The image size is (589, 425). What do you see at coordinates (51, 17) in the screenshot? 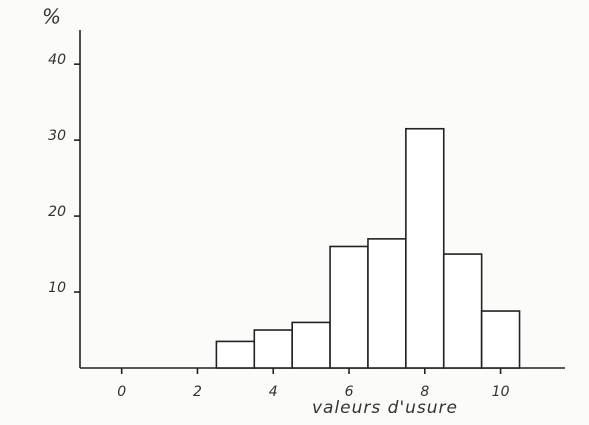
I see `y-axis-label: %` at bounding box center [51, 17].